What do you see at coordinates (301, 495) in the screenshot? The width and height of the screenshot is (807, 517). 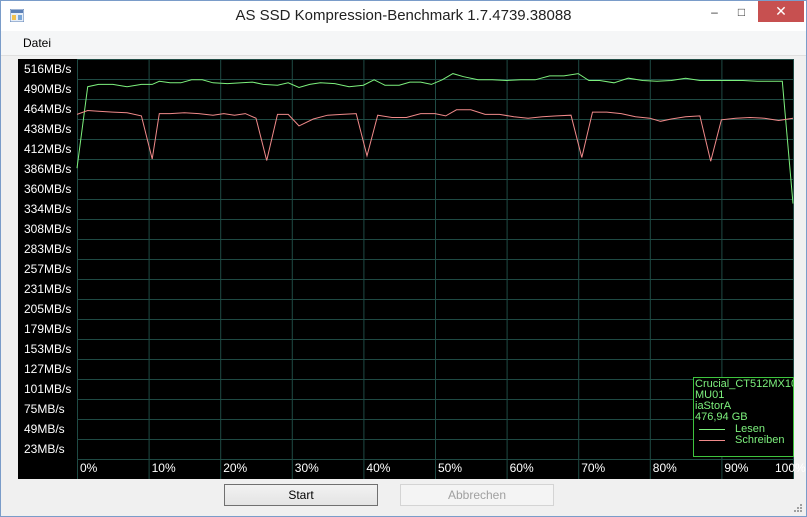 I see `start-button: Start` at bounding box center [301, 495].